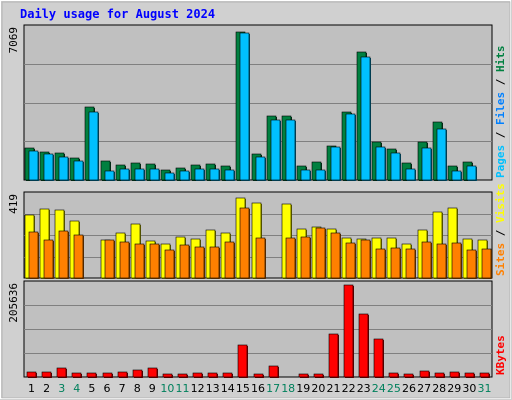  What do you see at coordinates (288, 388) in the screenshot?
I see `x-tick-label-day-18: 18` at bounding box center [288, 388].